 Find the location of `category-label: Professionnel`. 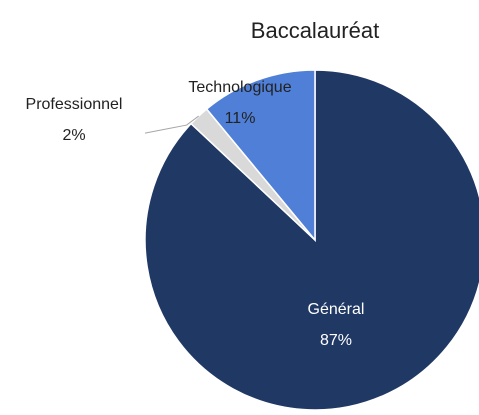

category-label: Professionnel is located at coordinates (74, 104).